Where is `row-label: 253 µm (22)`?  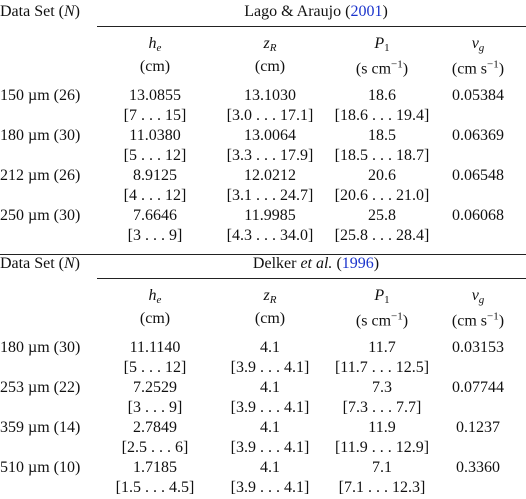 row-label: 253 µm (22) is located at coordinates (40, 387).